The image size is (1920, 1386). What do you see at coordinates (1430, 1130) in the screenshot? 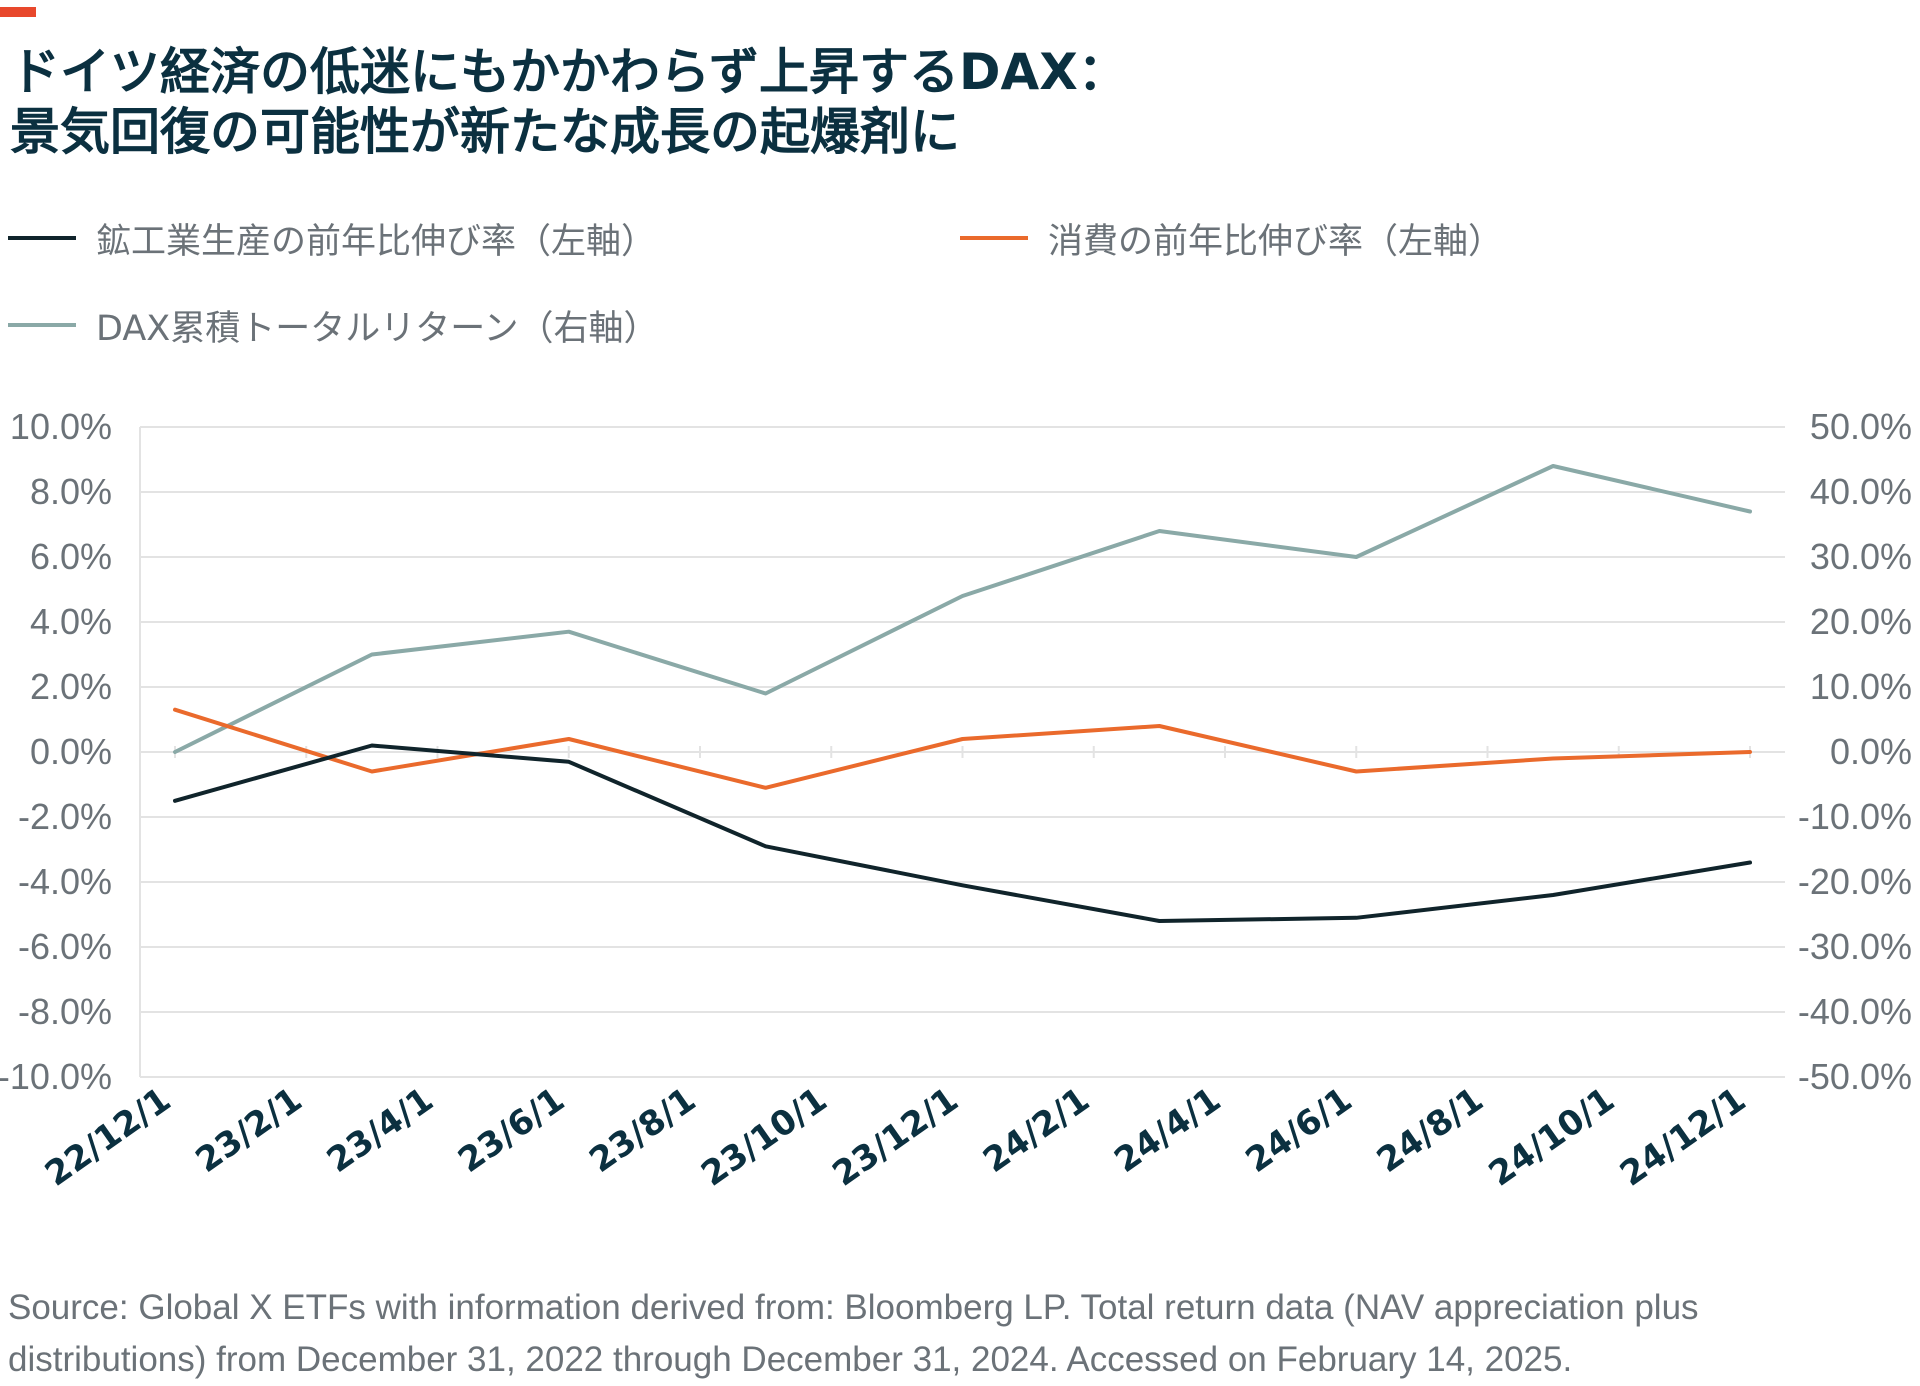
I see `x-tick-label: 24/8/1` at bounding box center [1430, 1130].